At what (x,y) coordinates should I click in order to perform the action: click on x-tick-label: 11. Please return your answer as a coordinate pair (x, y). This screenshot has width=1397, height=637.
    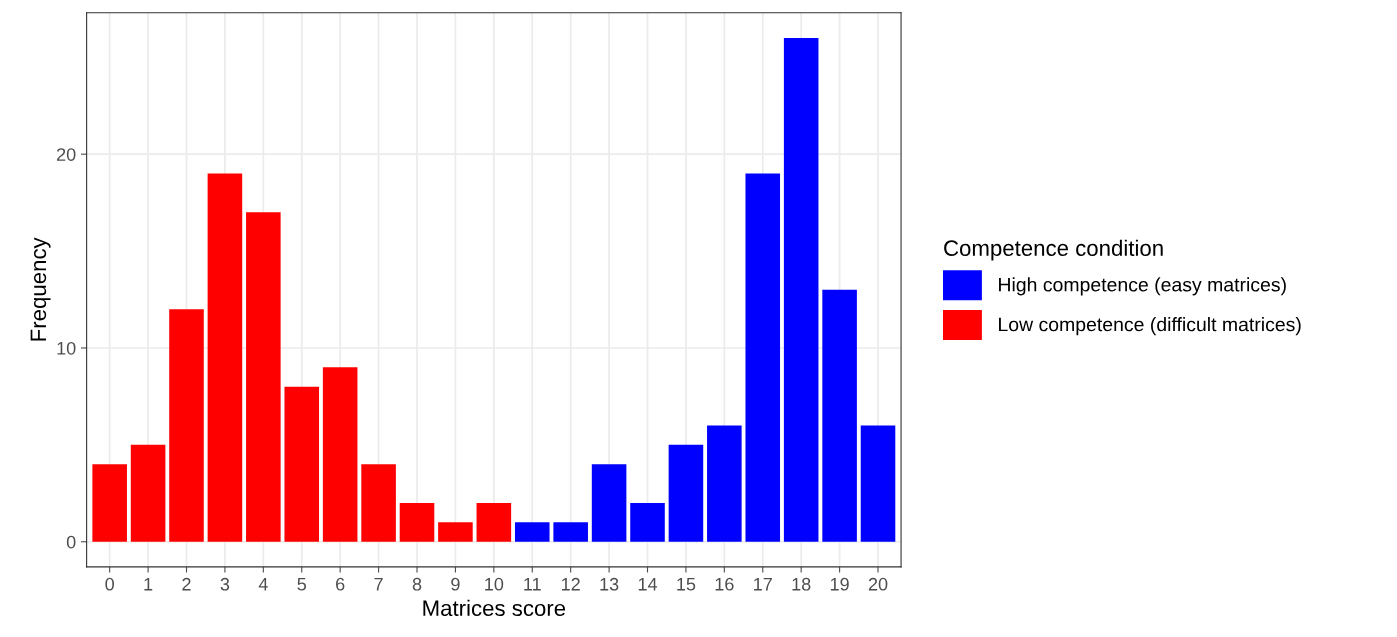
    Looking at the image, I should click on (532, 584).